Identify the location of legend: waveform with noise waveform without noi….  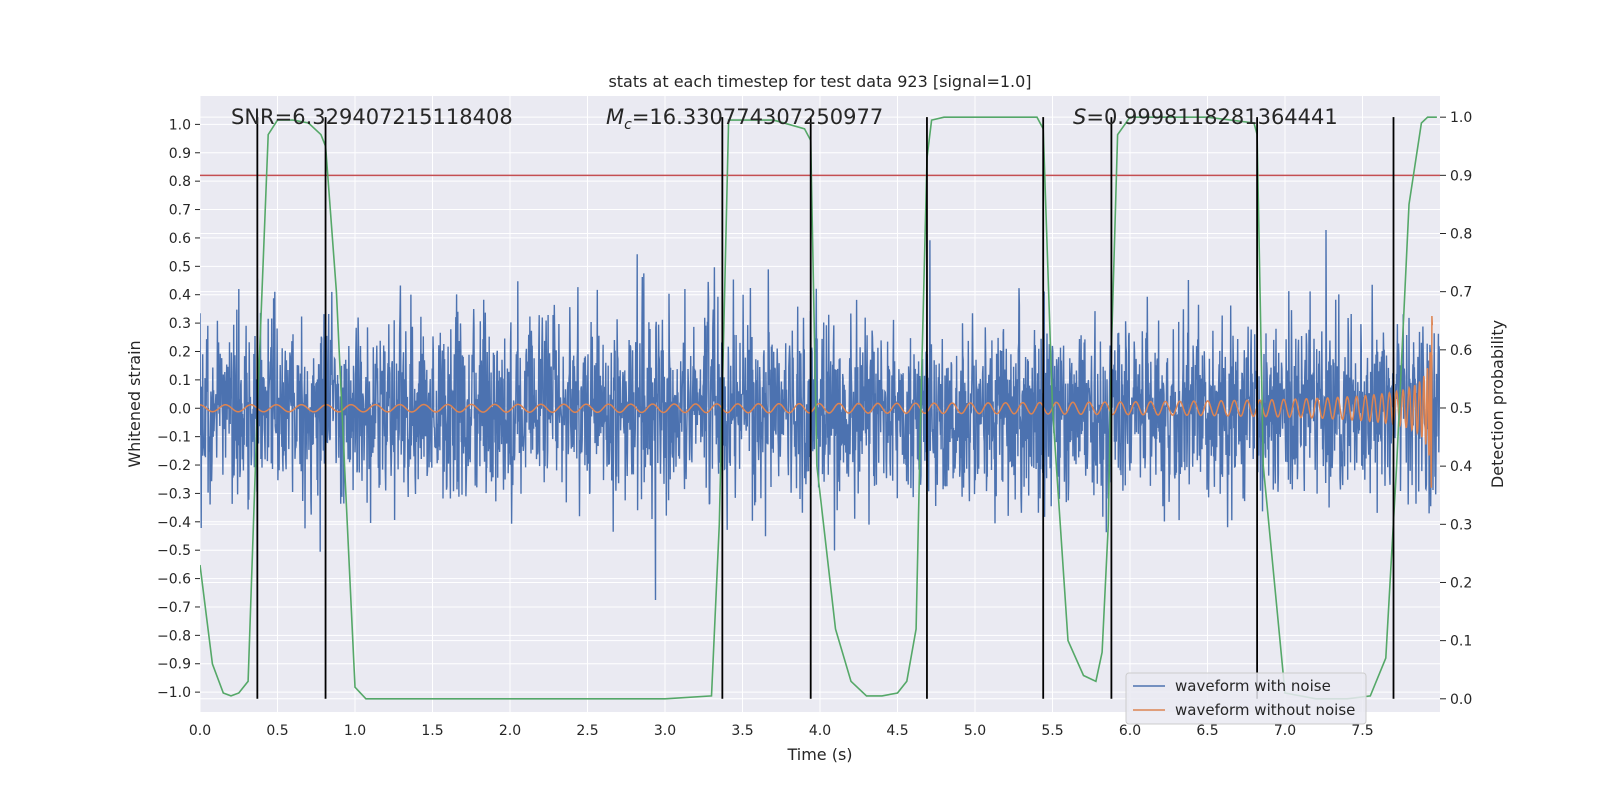
(1246, 698).